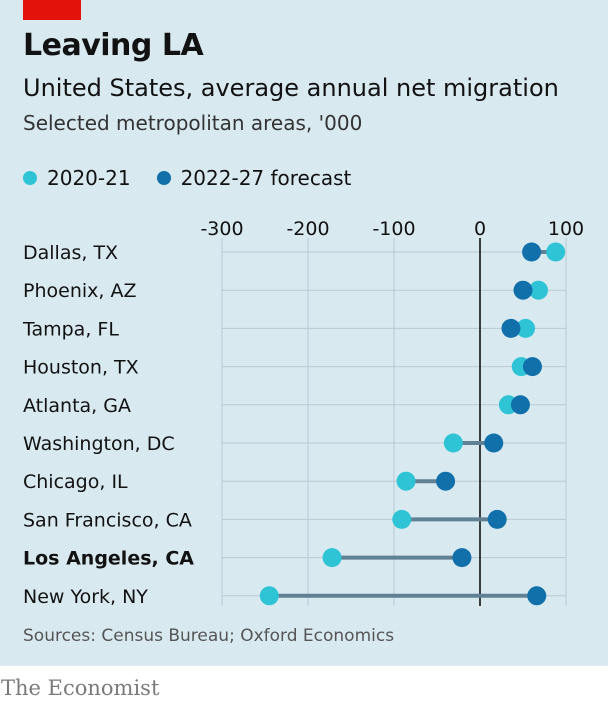 This screenshot has width=608, height=704. Describe the element at coordinates (99, 444) in the screenshot. I see `category-label: Washington, DC` at that location.